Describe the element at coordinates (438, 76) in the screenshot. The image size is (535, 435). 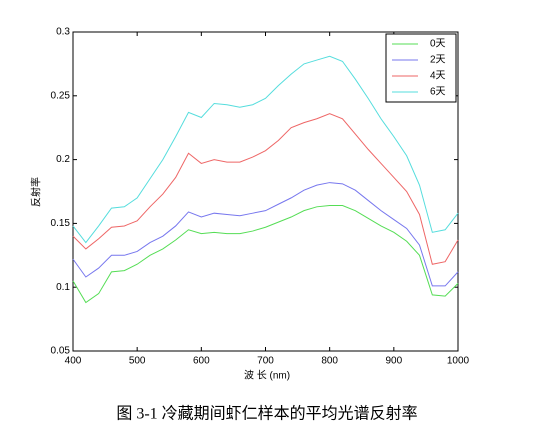
I see `legend-label: 4天` at that location.